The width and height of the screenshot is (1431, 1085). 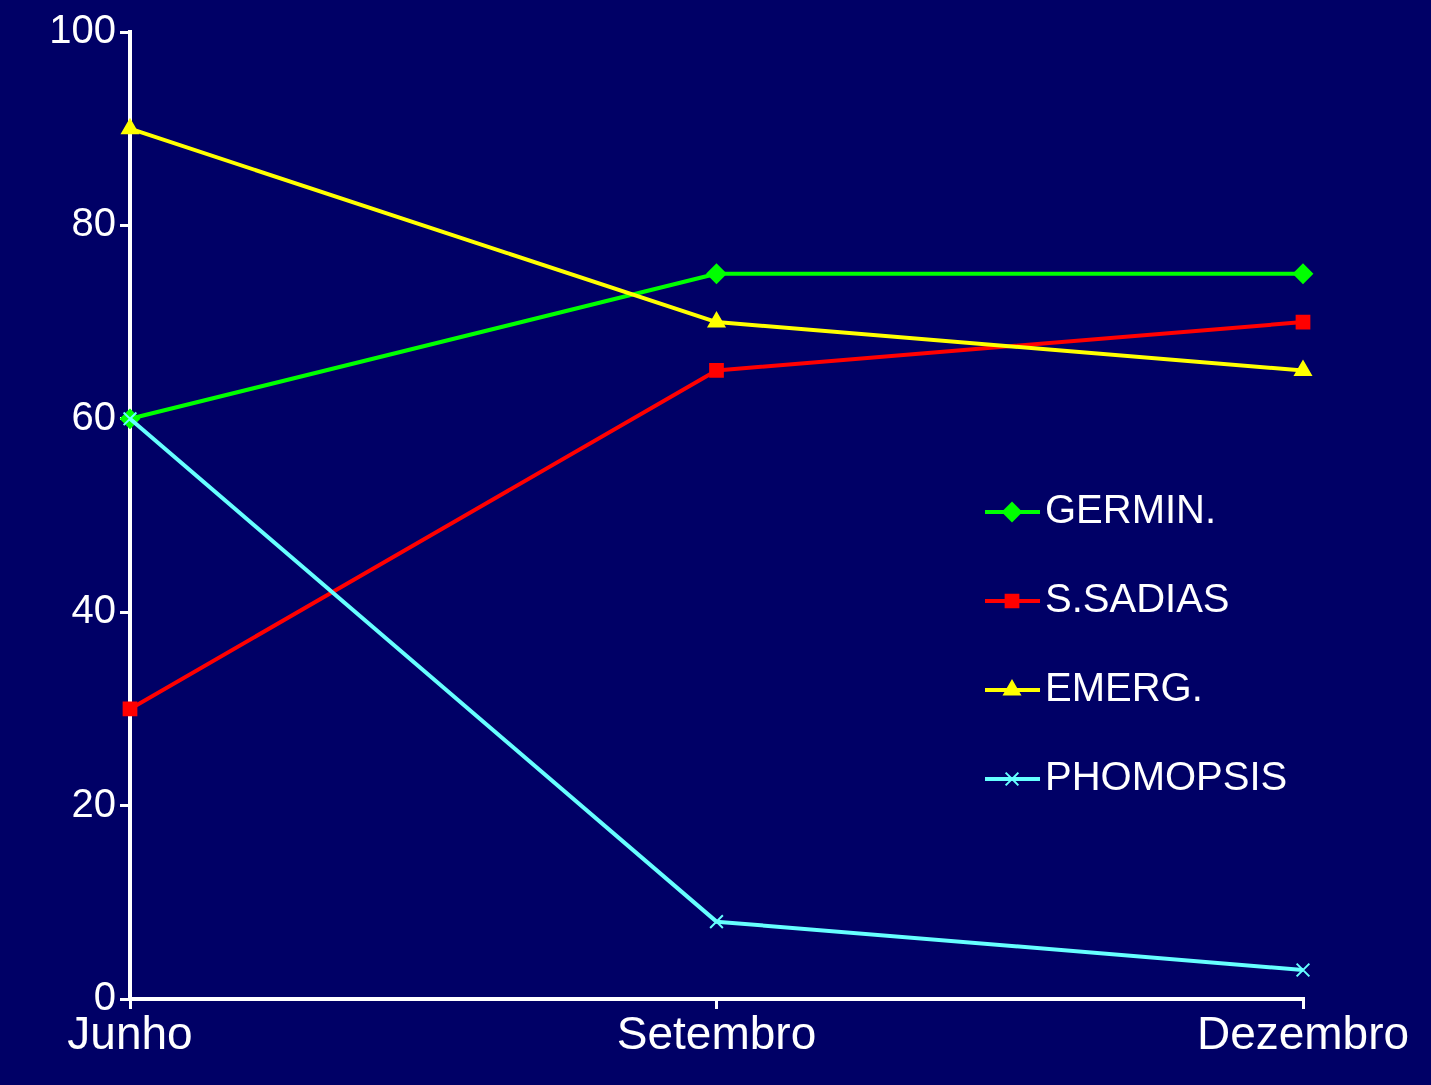 I want to click on y-tick-label: 80, so click(x=93, y=222).